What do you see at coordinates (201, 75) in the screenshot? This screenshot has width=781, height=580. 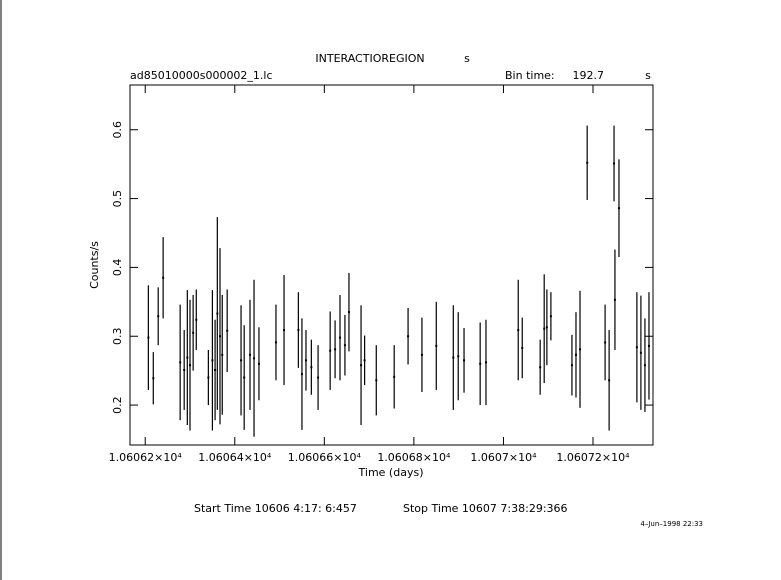 I see `file-name: ad85010000s000002_1.lc` at bounding box center [201, 75].